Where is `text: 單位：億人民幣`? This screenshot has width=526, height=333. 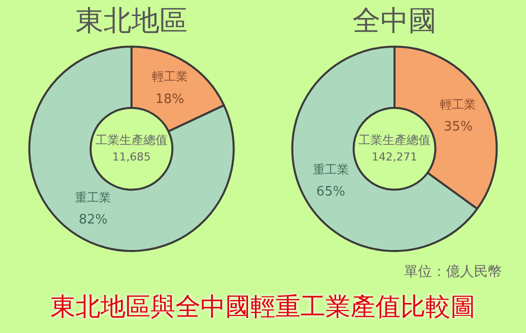
text: 單位：億人民幣 is located at coordinates (453, 272).